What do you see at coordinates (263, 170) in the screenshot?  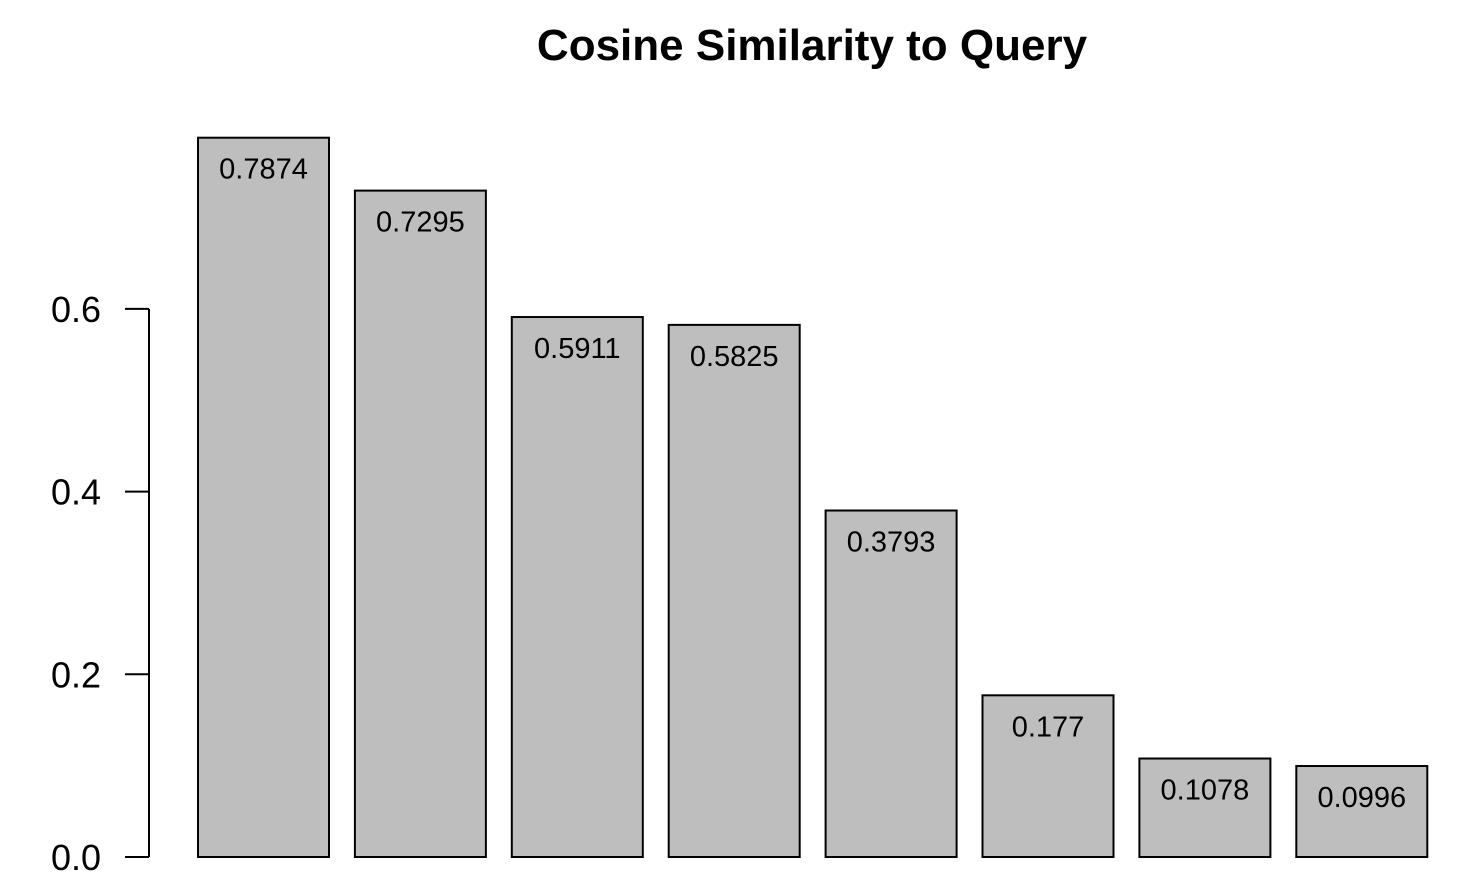 I see `bar-value-label: 0.7874` at bounding box center [263, 170].